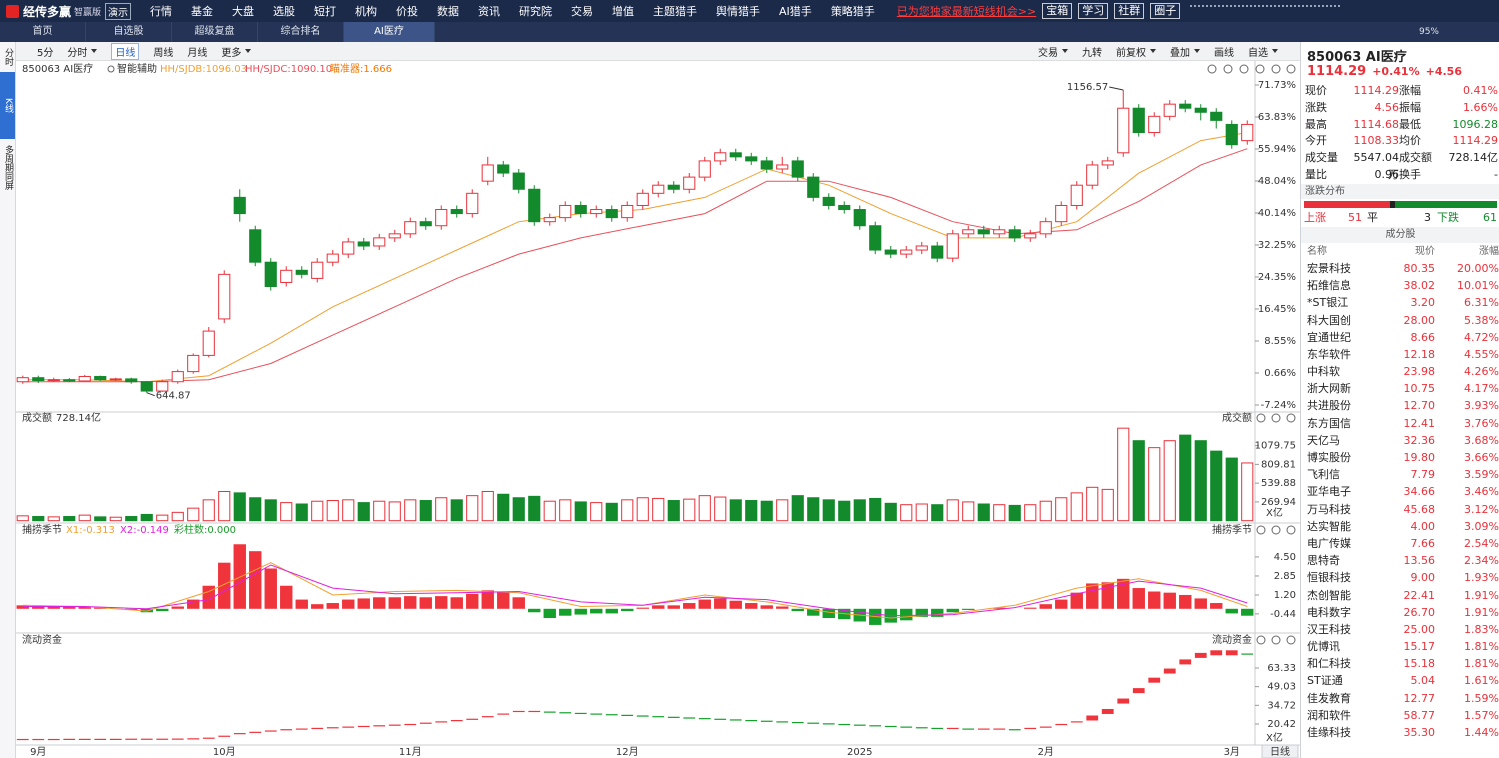 The image size is (1499, 758). Describe the element at coordinates (1329, 698) in the screenshot. I see `component-name: 佳发教育` at that location.